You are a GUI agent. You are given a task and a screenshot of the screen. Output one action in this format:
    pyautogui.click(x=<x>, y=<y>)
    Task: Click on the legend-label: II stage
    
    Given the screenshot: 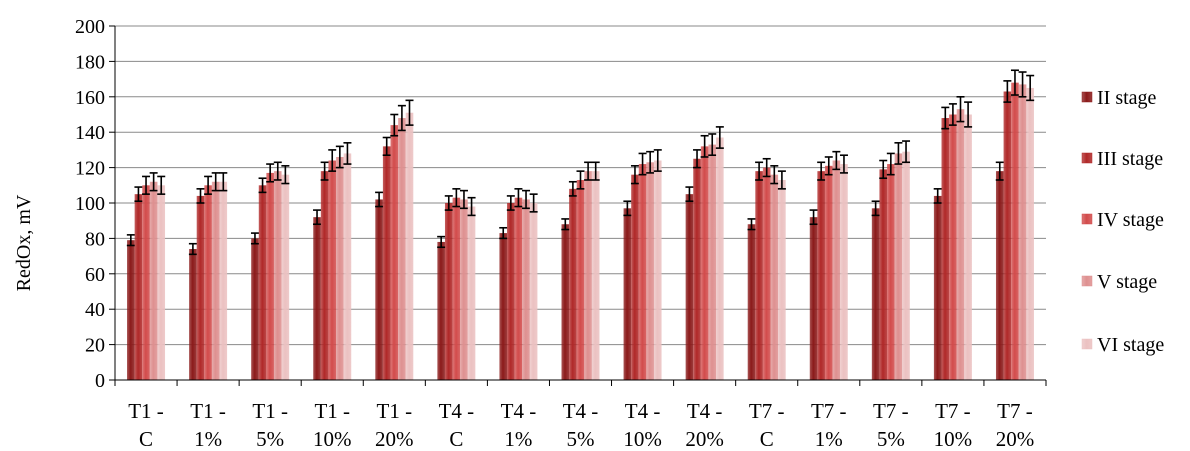 What is the action you would take?
    pyautogui.click(x=1127, y=98)
    